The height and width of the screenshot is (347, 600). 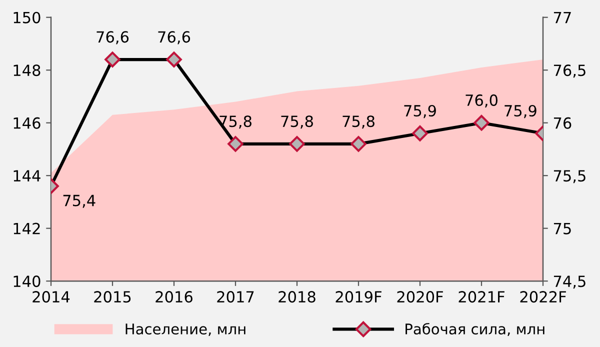 What do you see at coordinates (51, 297) in the screenshot?
I see `x-tick-label: 2014` at bounding box center [51, 297].